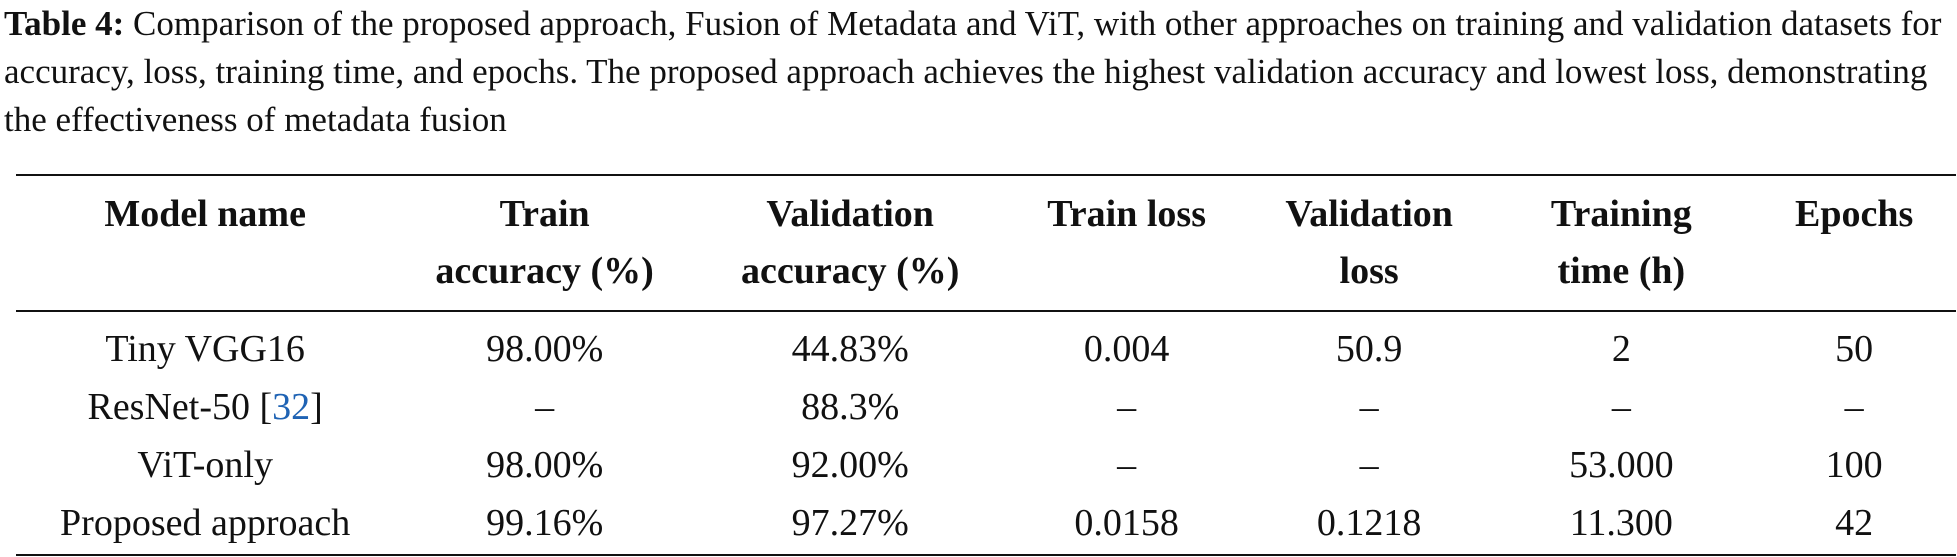 The image size is (1957, 557). Describe the element at coordinates (64, 23) in the screenshot. I see `caption-label: Table 4:` at that location.